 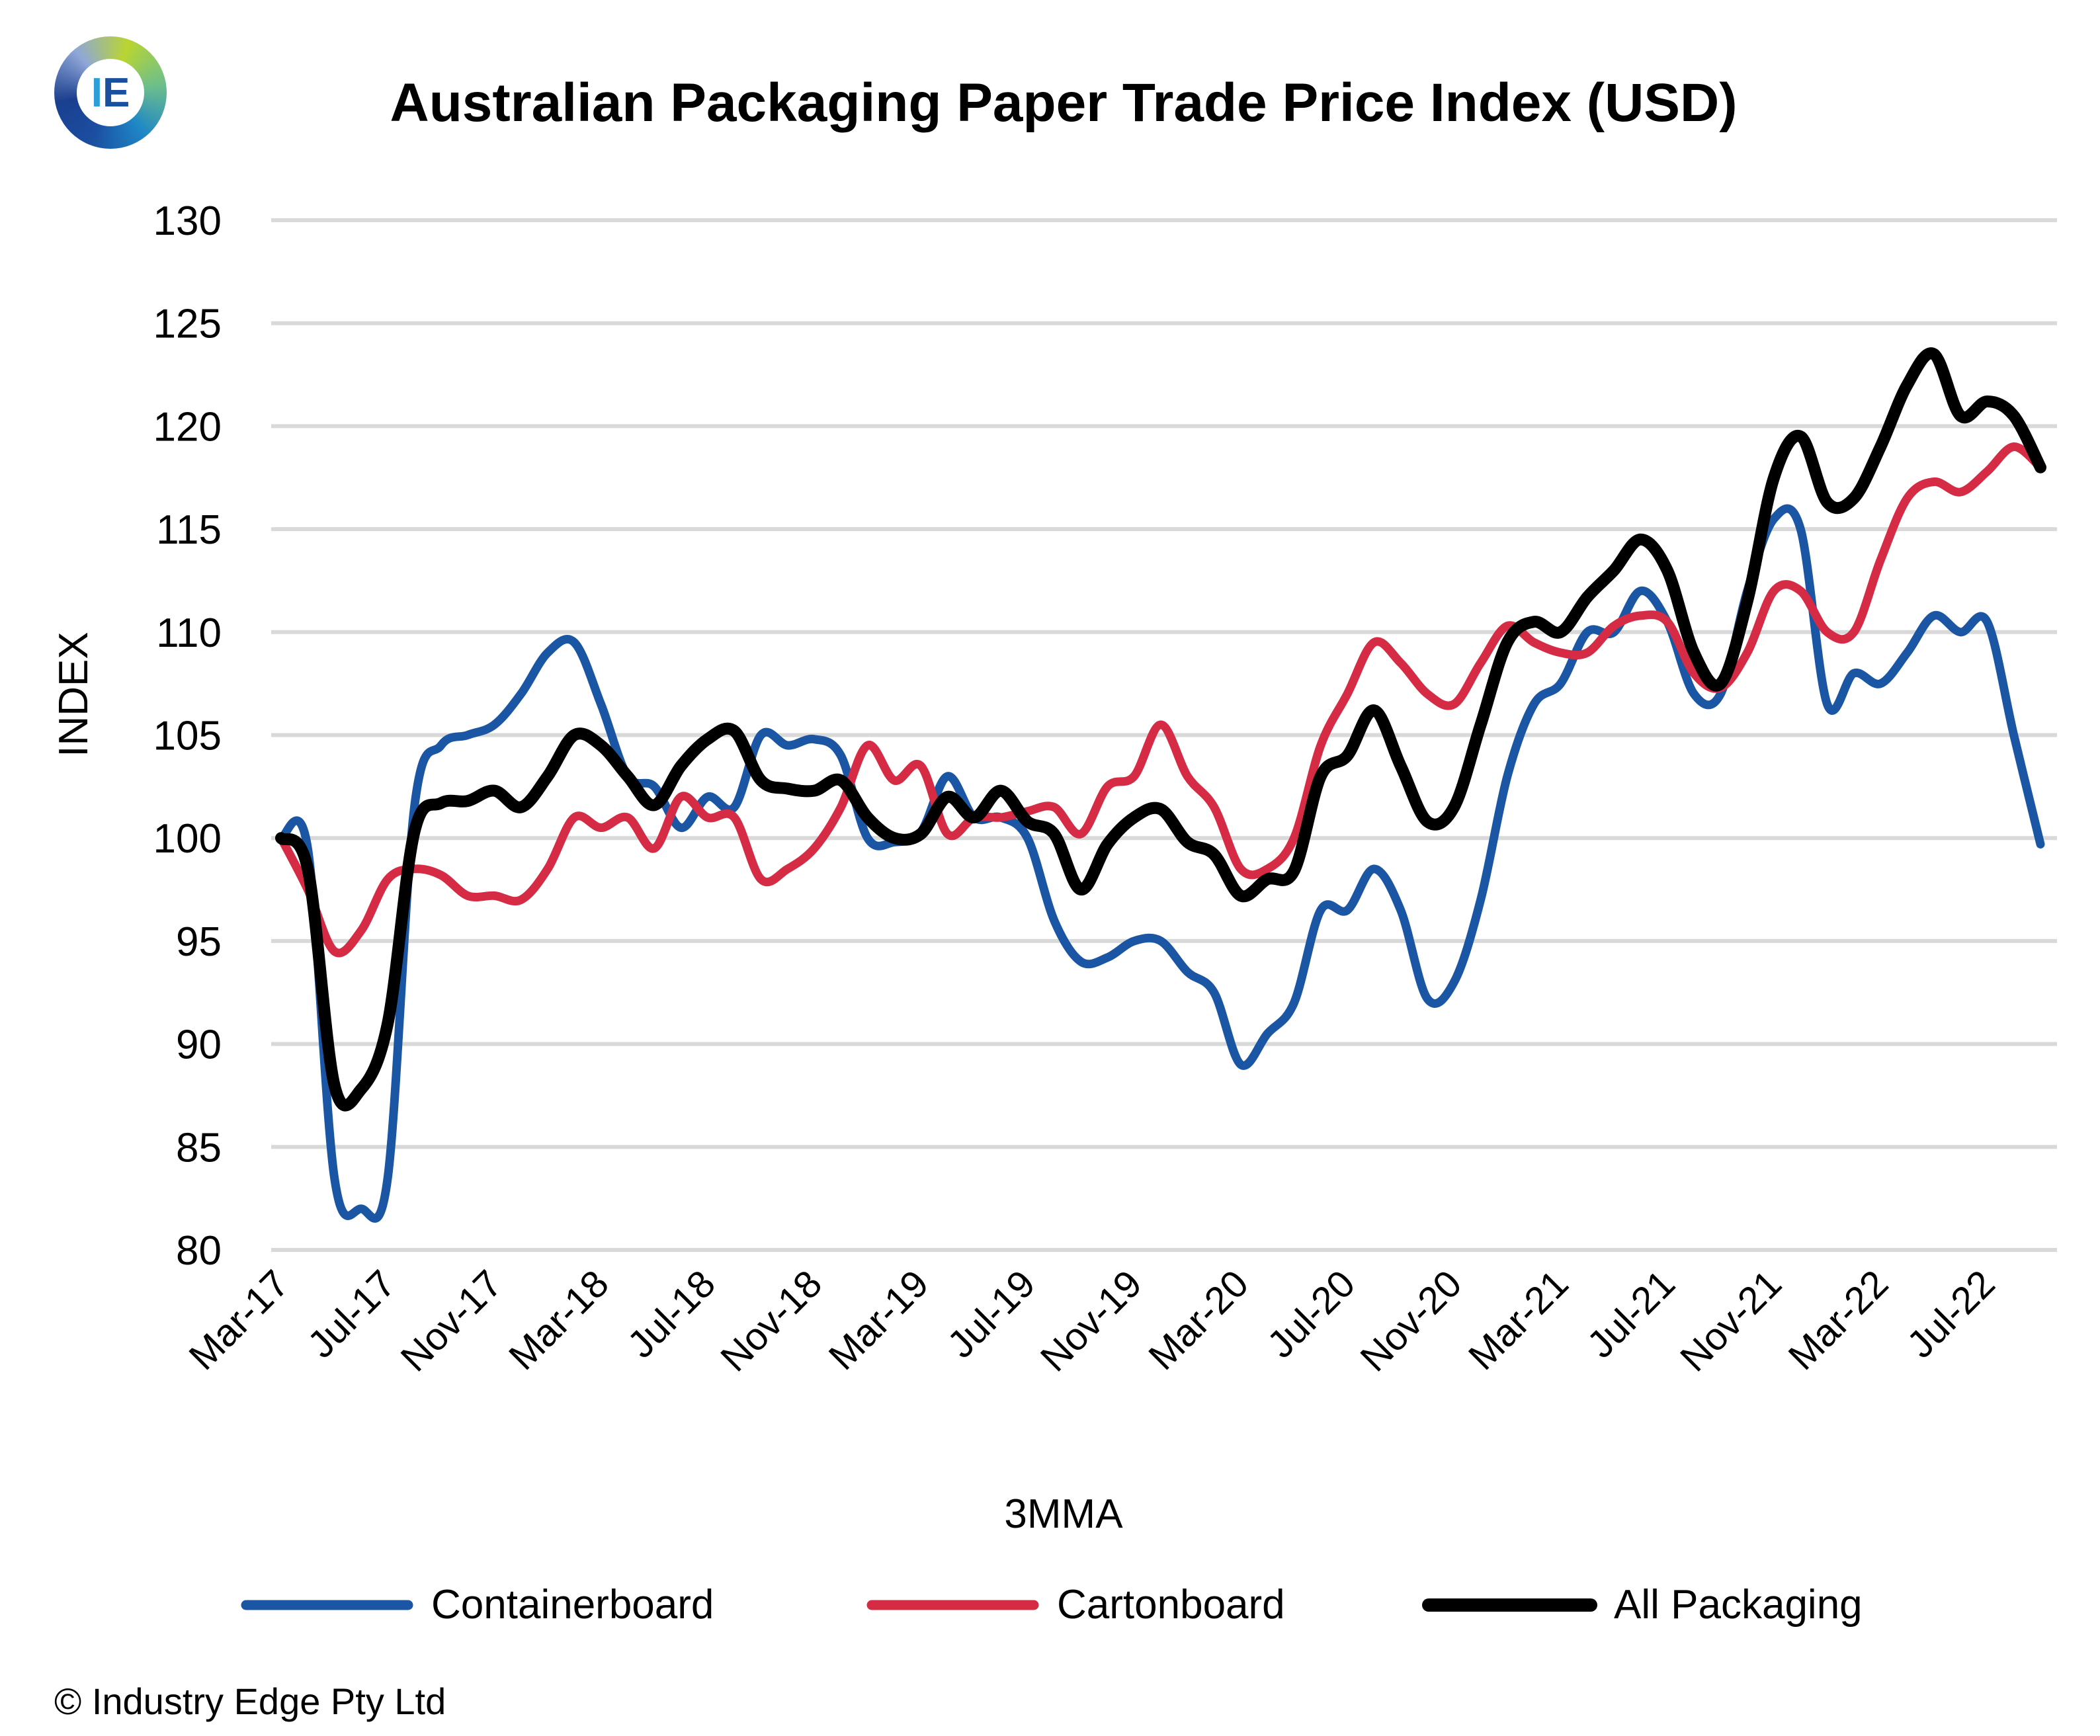 What do you see at coordinates (1411, 1321) in the screenshot?
I see `x-tick-label: Nov-20` at bounding box center [1411, 1321].